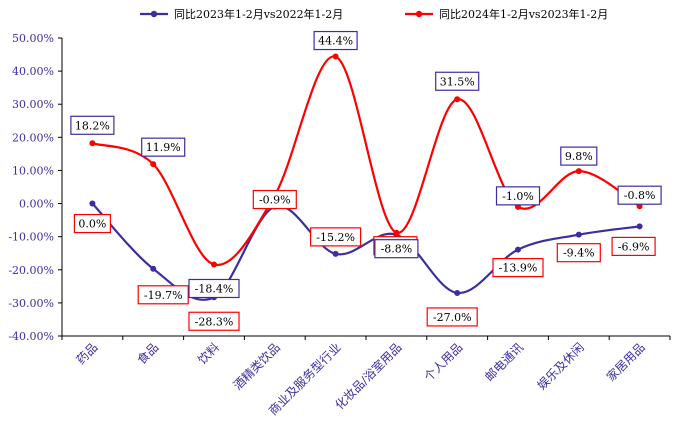  I want to click on y-tick-label: 40.00%, so click(33, 71).